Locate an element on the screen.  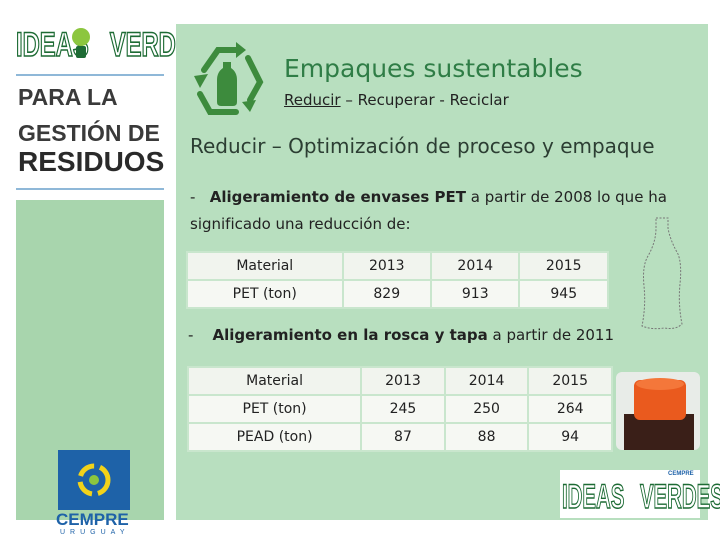
footer-logo-box is located at coordinates (630, 494).